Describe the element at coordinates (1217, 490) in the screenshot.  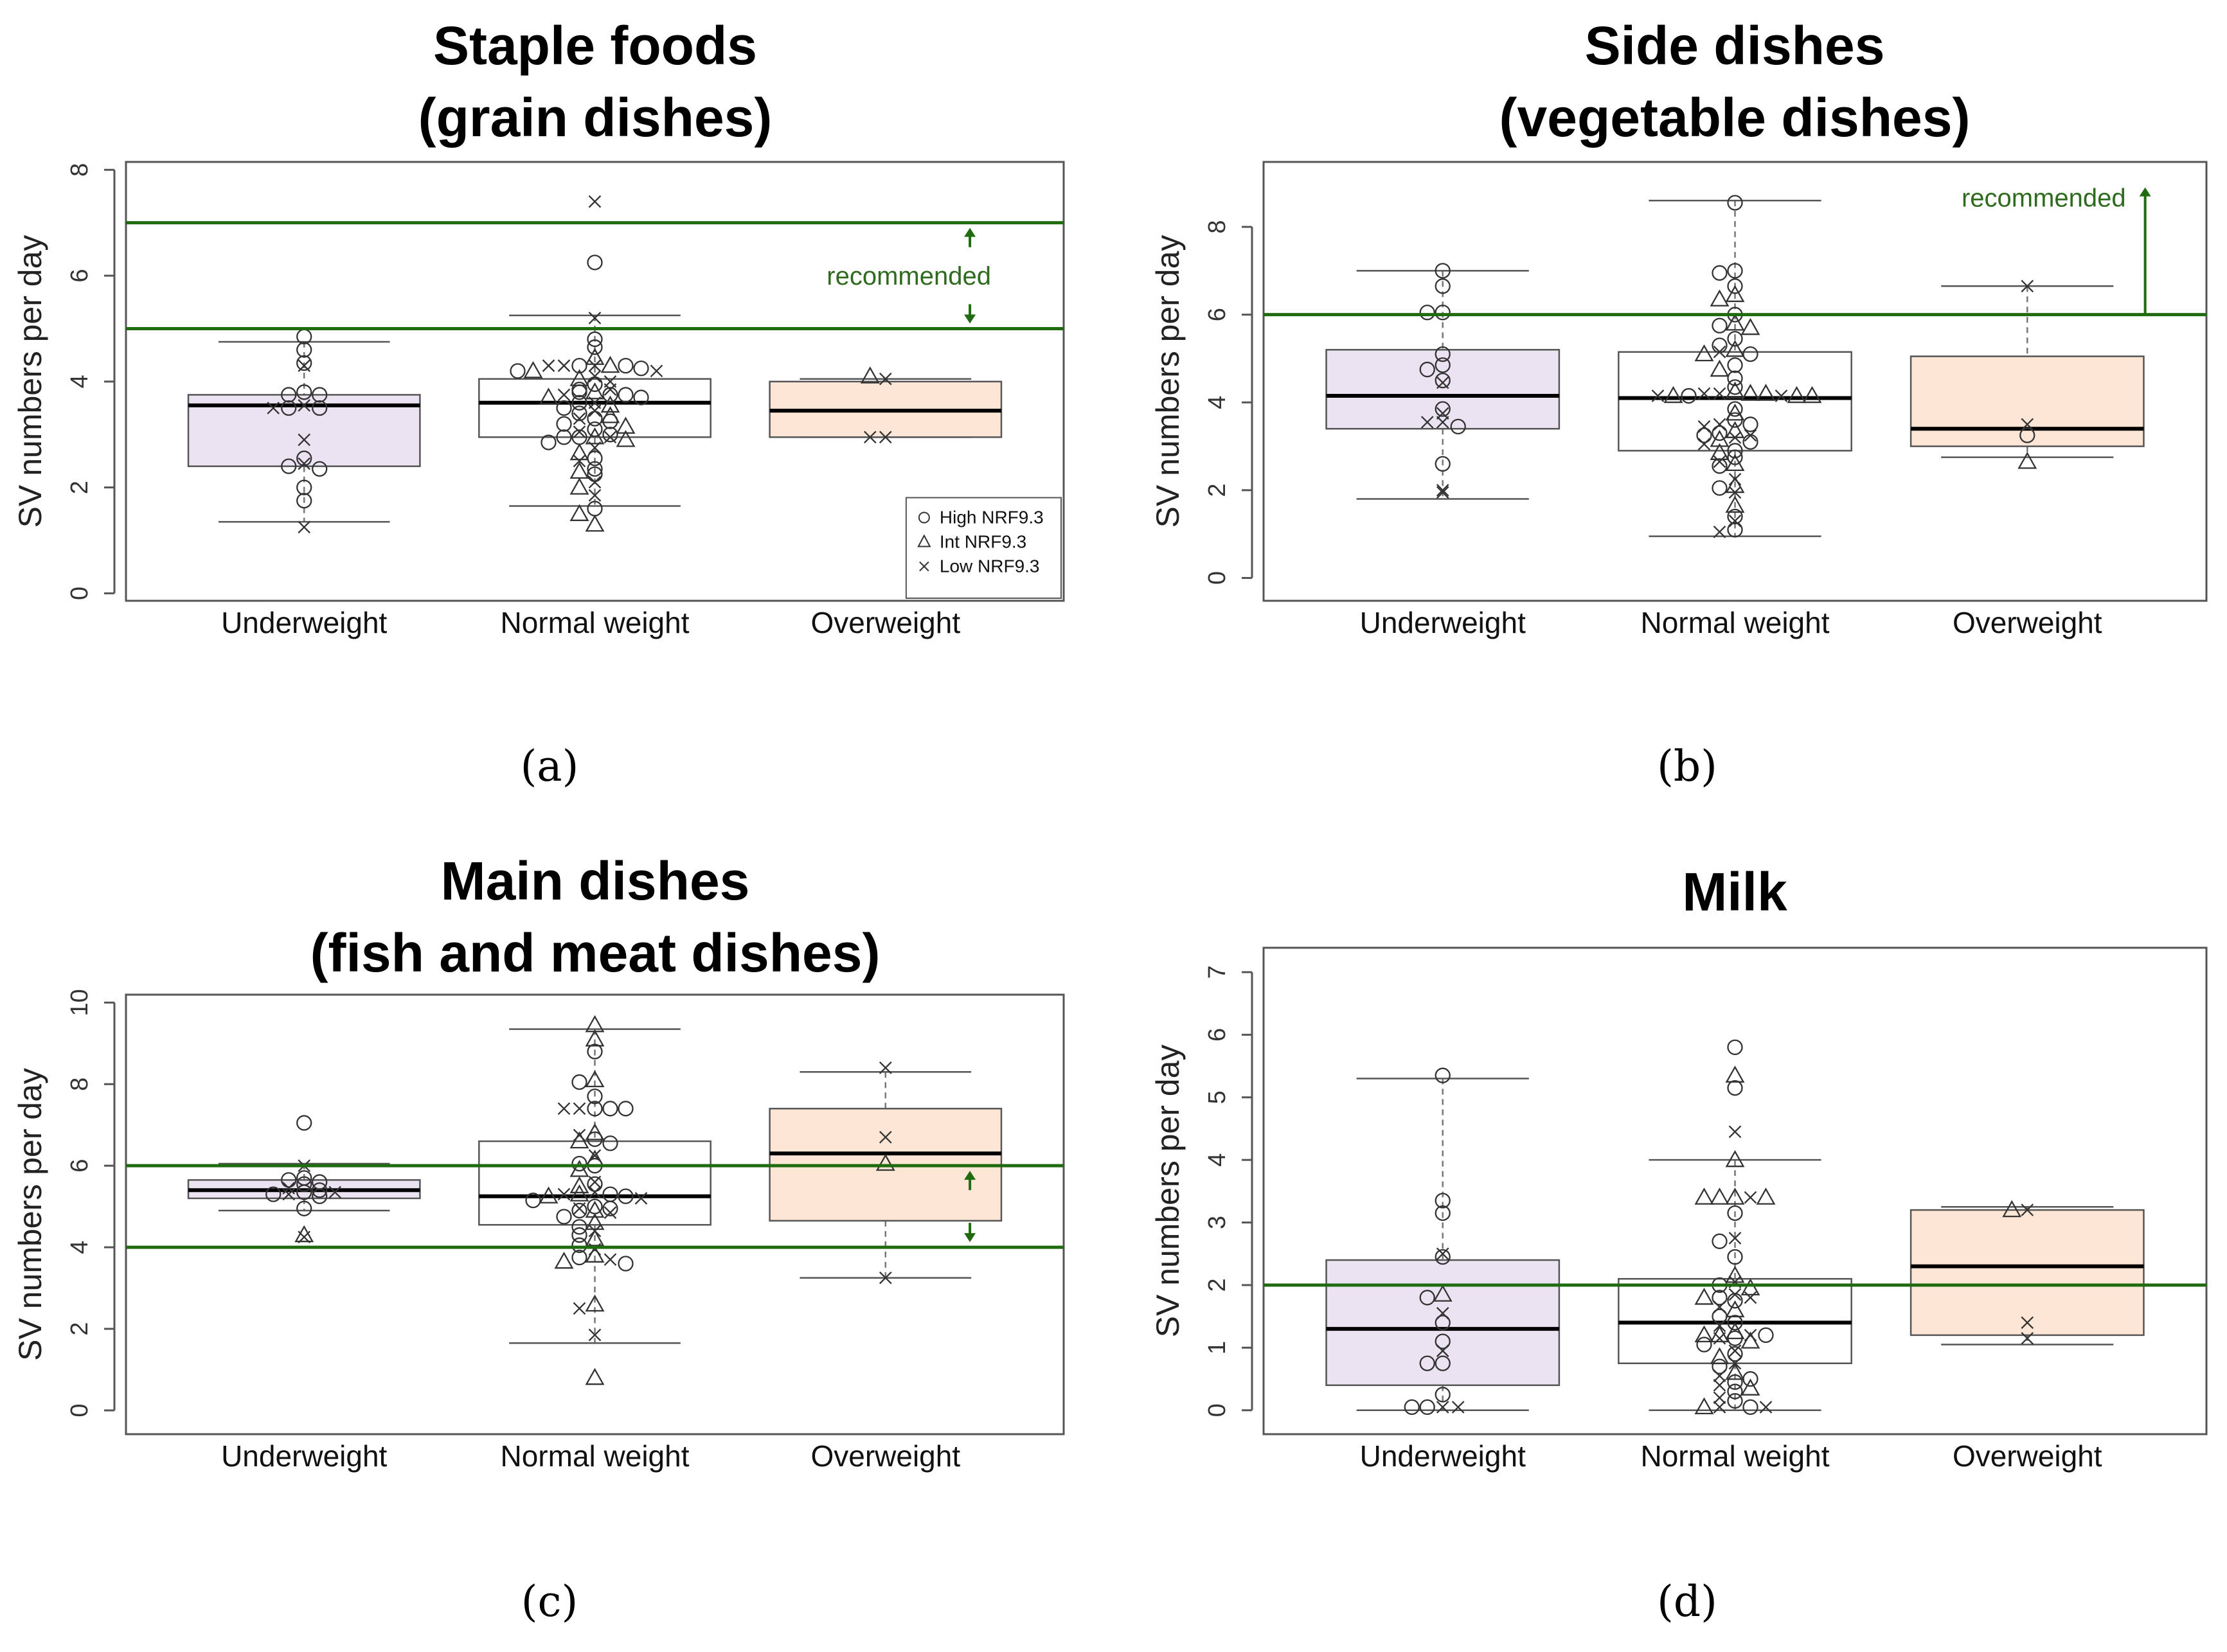
I see `y-tick-label: 2` at that location.